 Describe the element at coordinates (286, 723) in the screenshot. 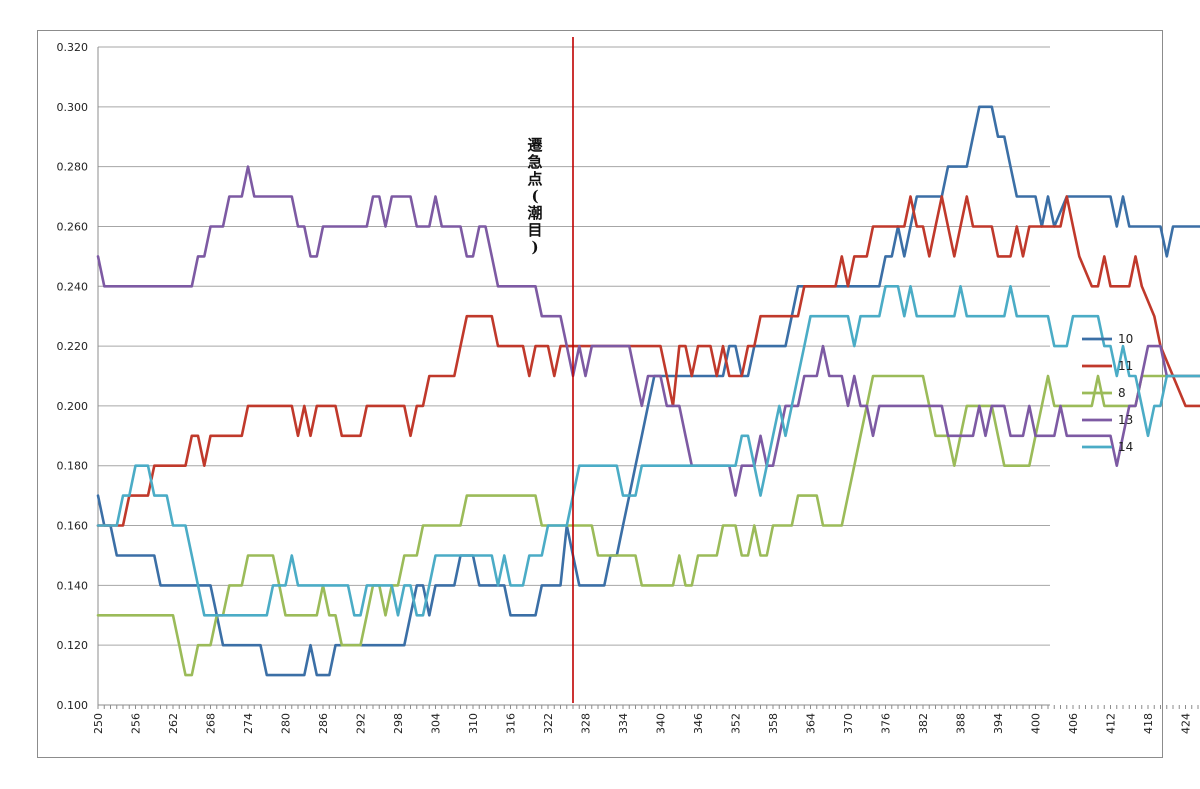

I see `x-tick-label: 280` at that location.